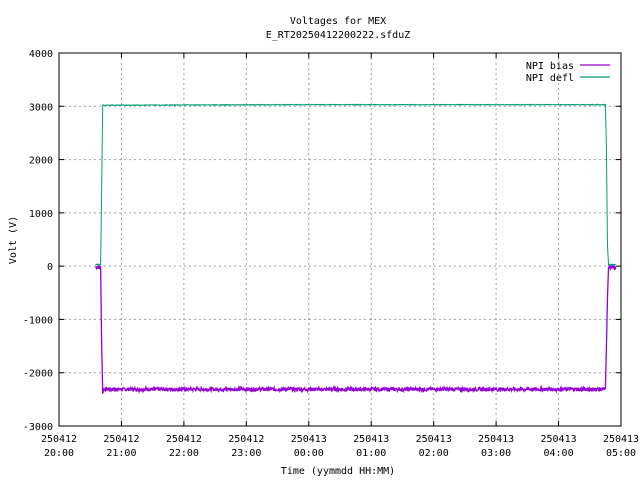 This screenshot has height=480, width=640. Describe the element at coordinates (41, 214) in the screenshot. I see `y-tick-label: 1000` at that location.